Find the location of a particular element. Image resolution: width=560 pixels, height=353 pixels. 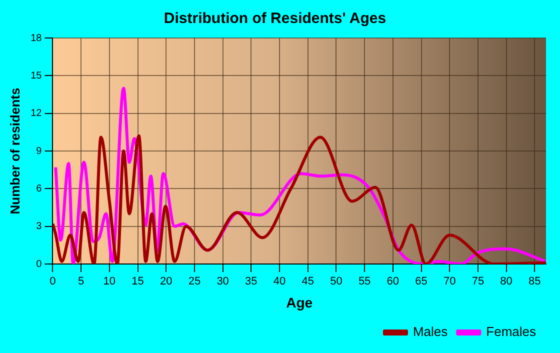

x-tick-label: 75 is located at coordinates (478, 282).